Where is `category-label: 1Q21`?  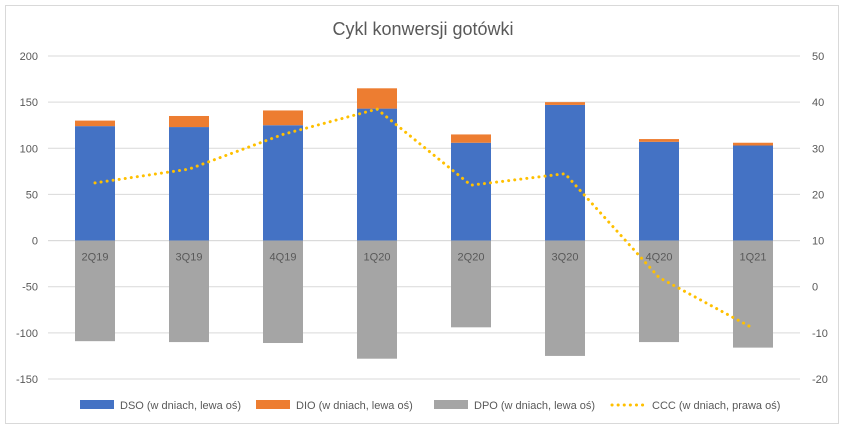 category-label: 1Q21 is located at coordinates (753, 258).